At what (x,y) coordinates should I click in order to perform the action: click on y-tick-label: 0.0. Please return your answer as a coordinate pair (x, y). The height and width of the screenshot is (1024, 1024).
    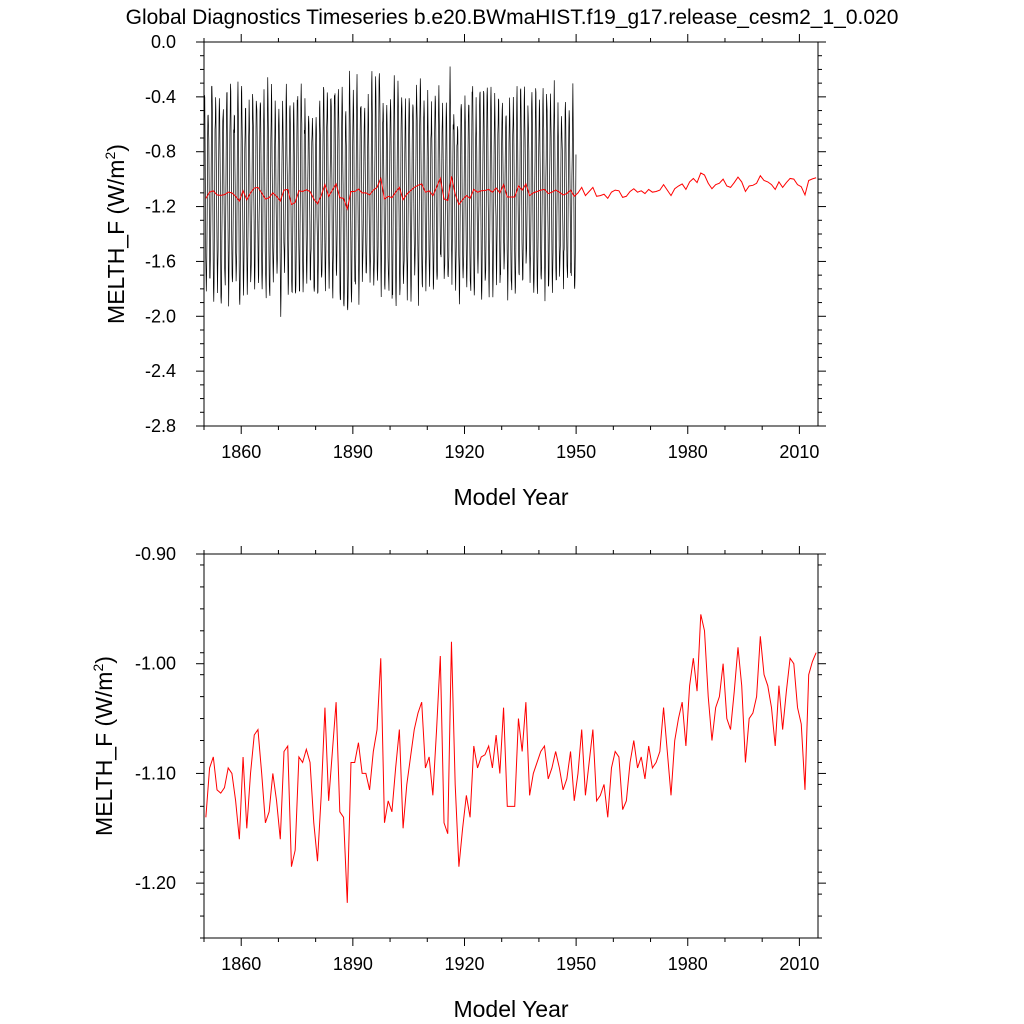
    Looking at the image, I should click on (163, 42).